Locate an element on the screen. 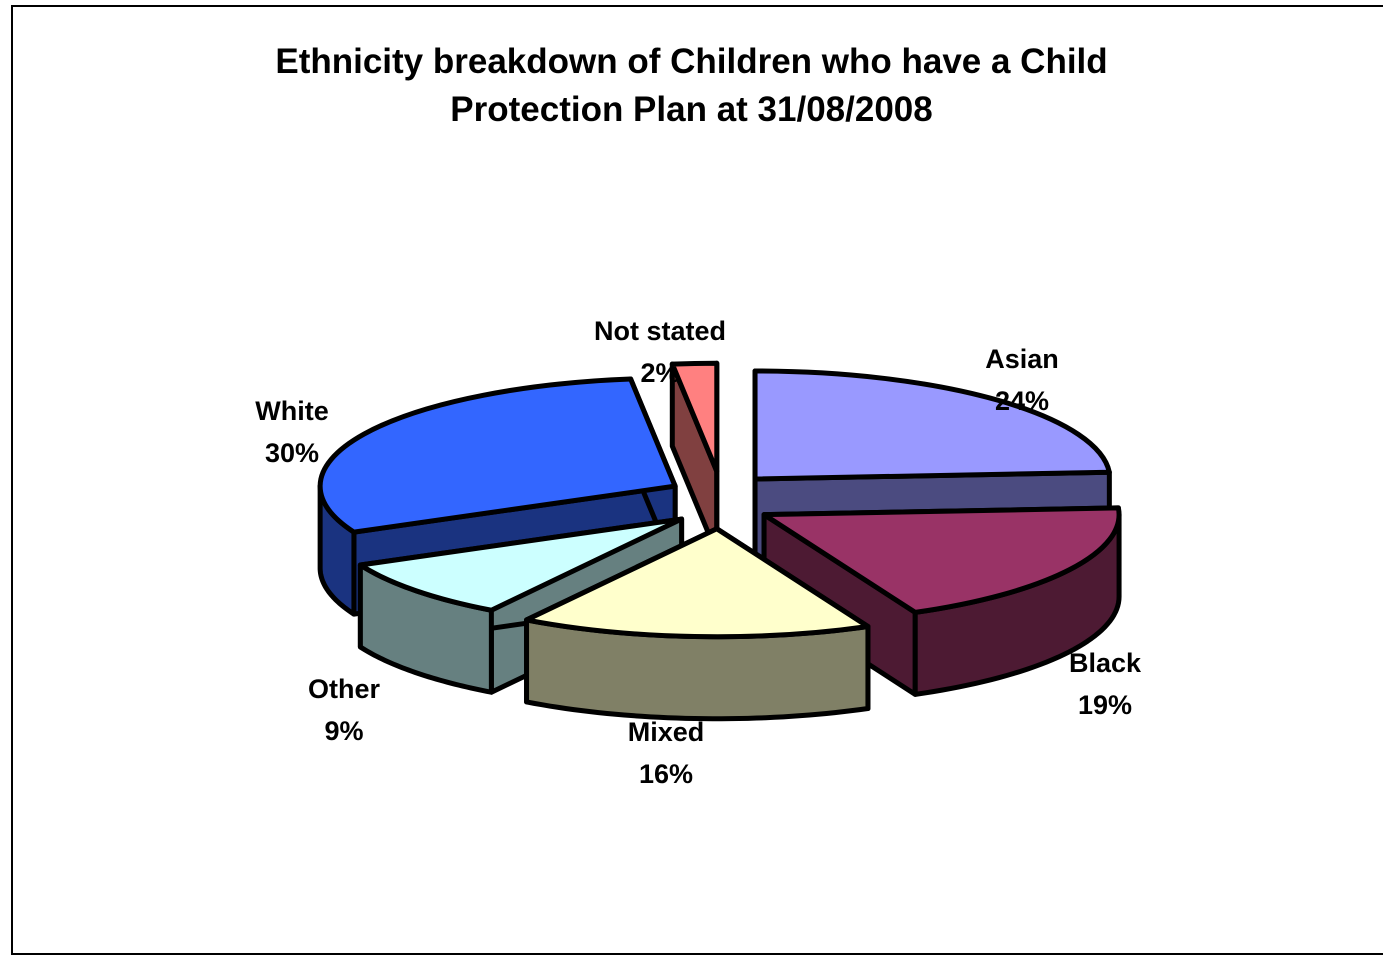 This screenshot has height=955, width=1383. chart-title-line-2: Protection Plan at 31/08/2008 is located at coordinates (691, 109).